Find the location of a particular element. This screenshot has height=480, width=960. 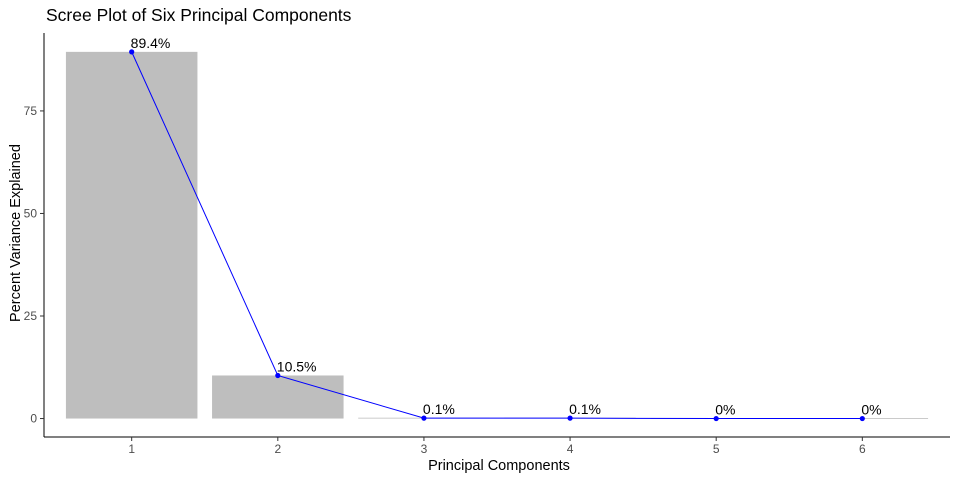

chart-title: Scree Plot of Six Principal Components is located at coordinates (199, 15).